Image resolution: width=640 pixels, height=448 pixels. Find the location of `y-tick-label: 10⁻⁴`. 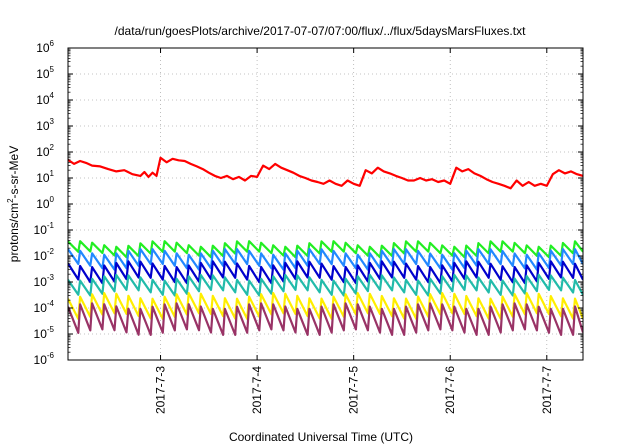

y-tick-label: 10⁻⁴ is located at coordinates (44, 307).